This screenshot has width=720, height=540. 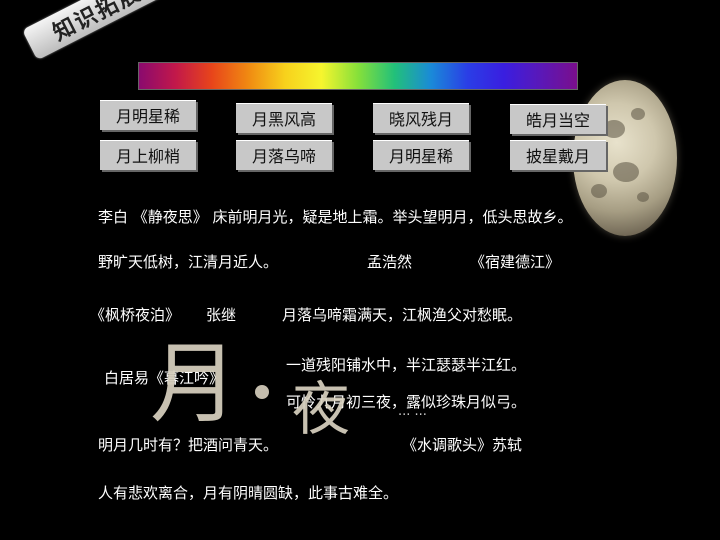 What do you see at coordinates (335, 217) in the screenshot?
I see `poem-line: 李白 《静夜思》 床前明月光，疑是地上霜。举头望明月，低头思故乡。` at bounding box center [335, 217].